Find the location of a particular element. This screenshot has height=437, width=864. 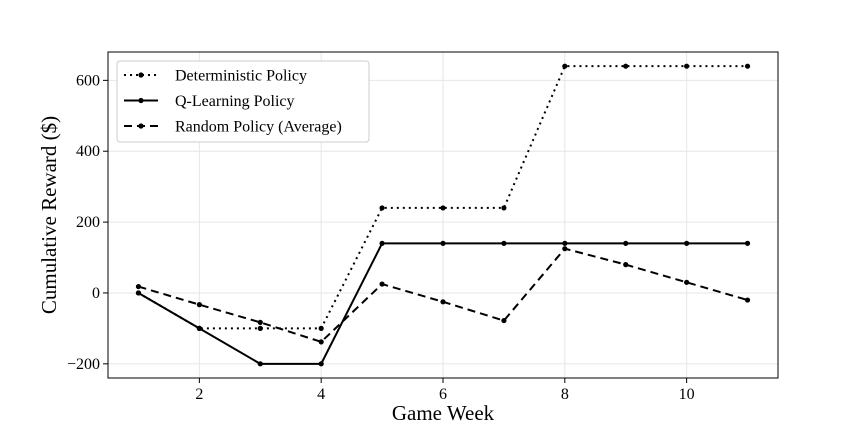

legend-entry: Random Policy (Average) is located at coordinates (233, 127).